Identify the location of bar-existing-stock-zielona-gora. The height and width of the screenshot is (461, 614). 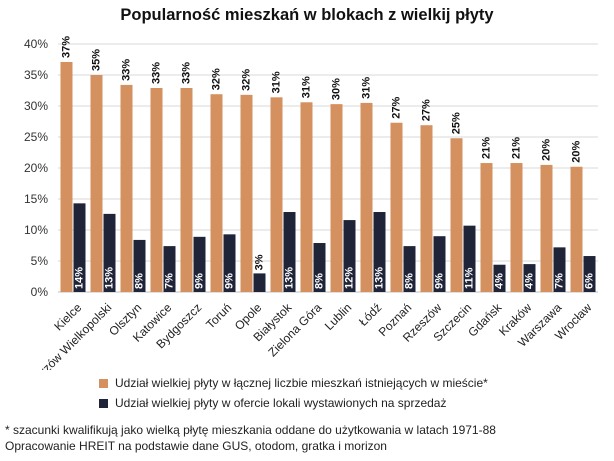
(306, 197).